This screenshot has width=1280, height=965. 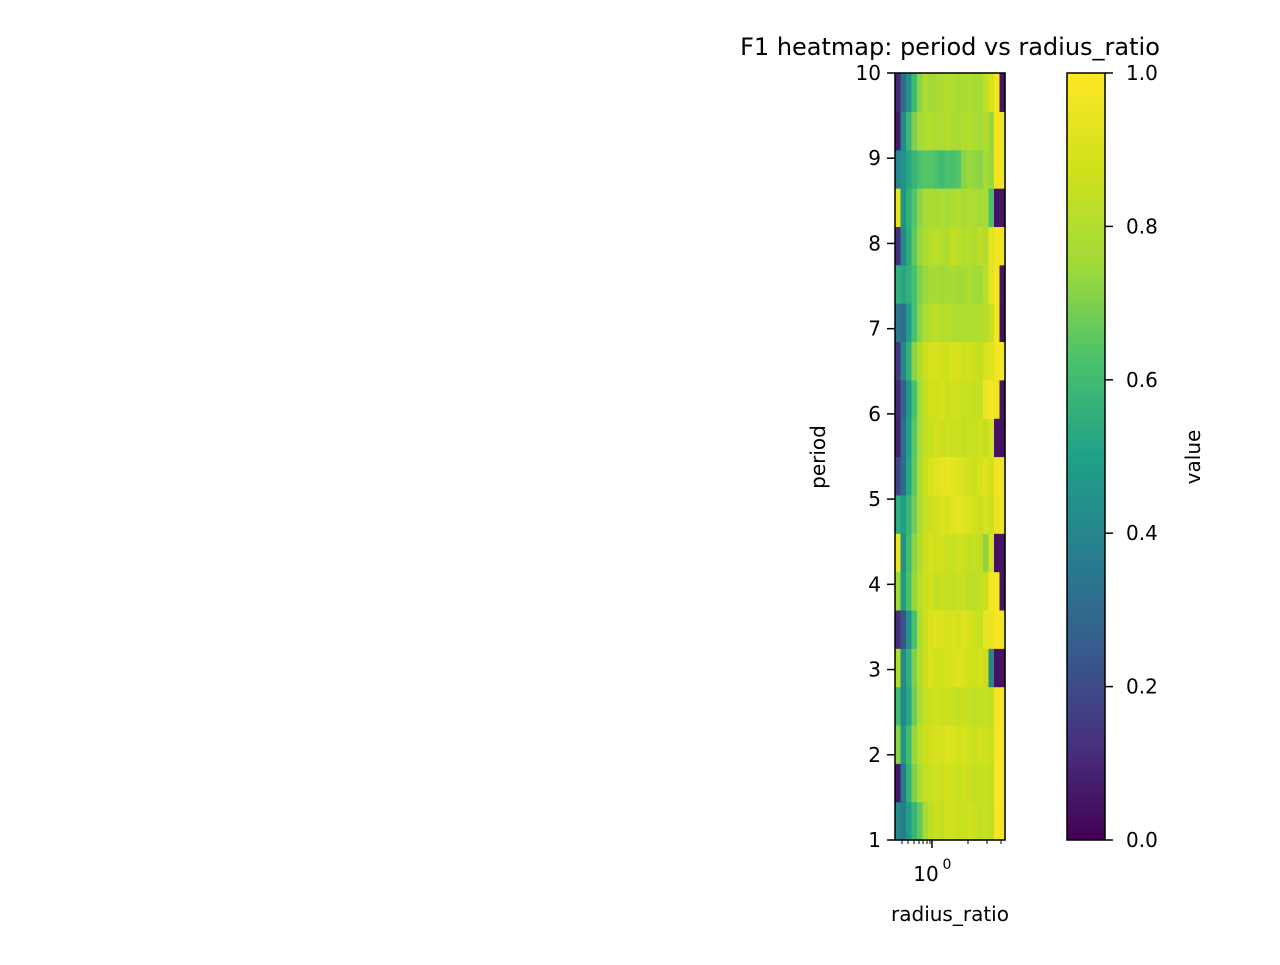 What do you see at coordinates (874, 158) in the screenshot?
I see `y-tick-label: 9` at bounding box center [874, 158].